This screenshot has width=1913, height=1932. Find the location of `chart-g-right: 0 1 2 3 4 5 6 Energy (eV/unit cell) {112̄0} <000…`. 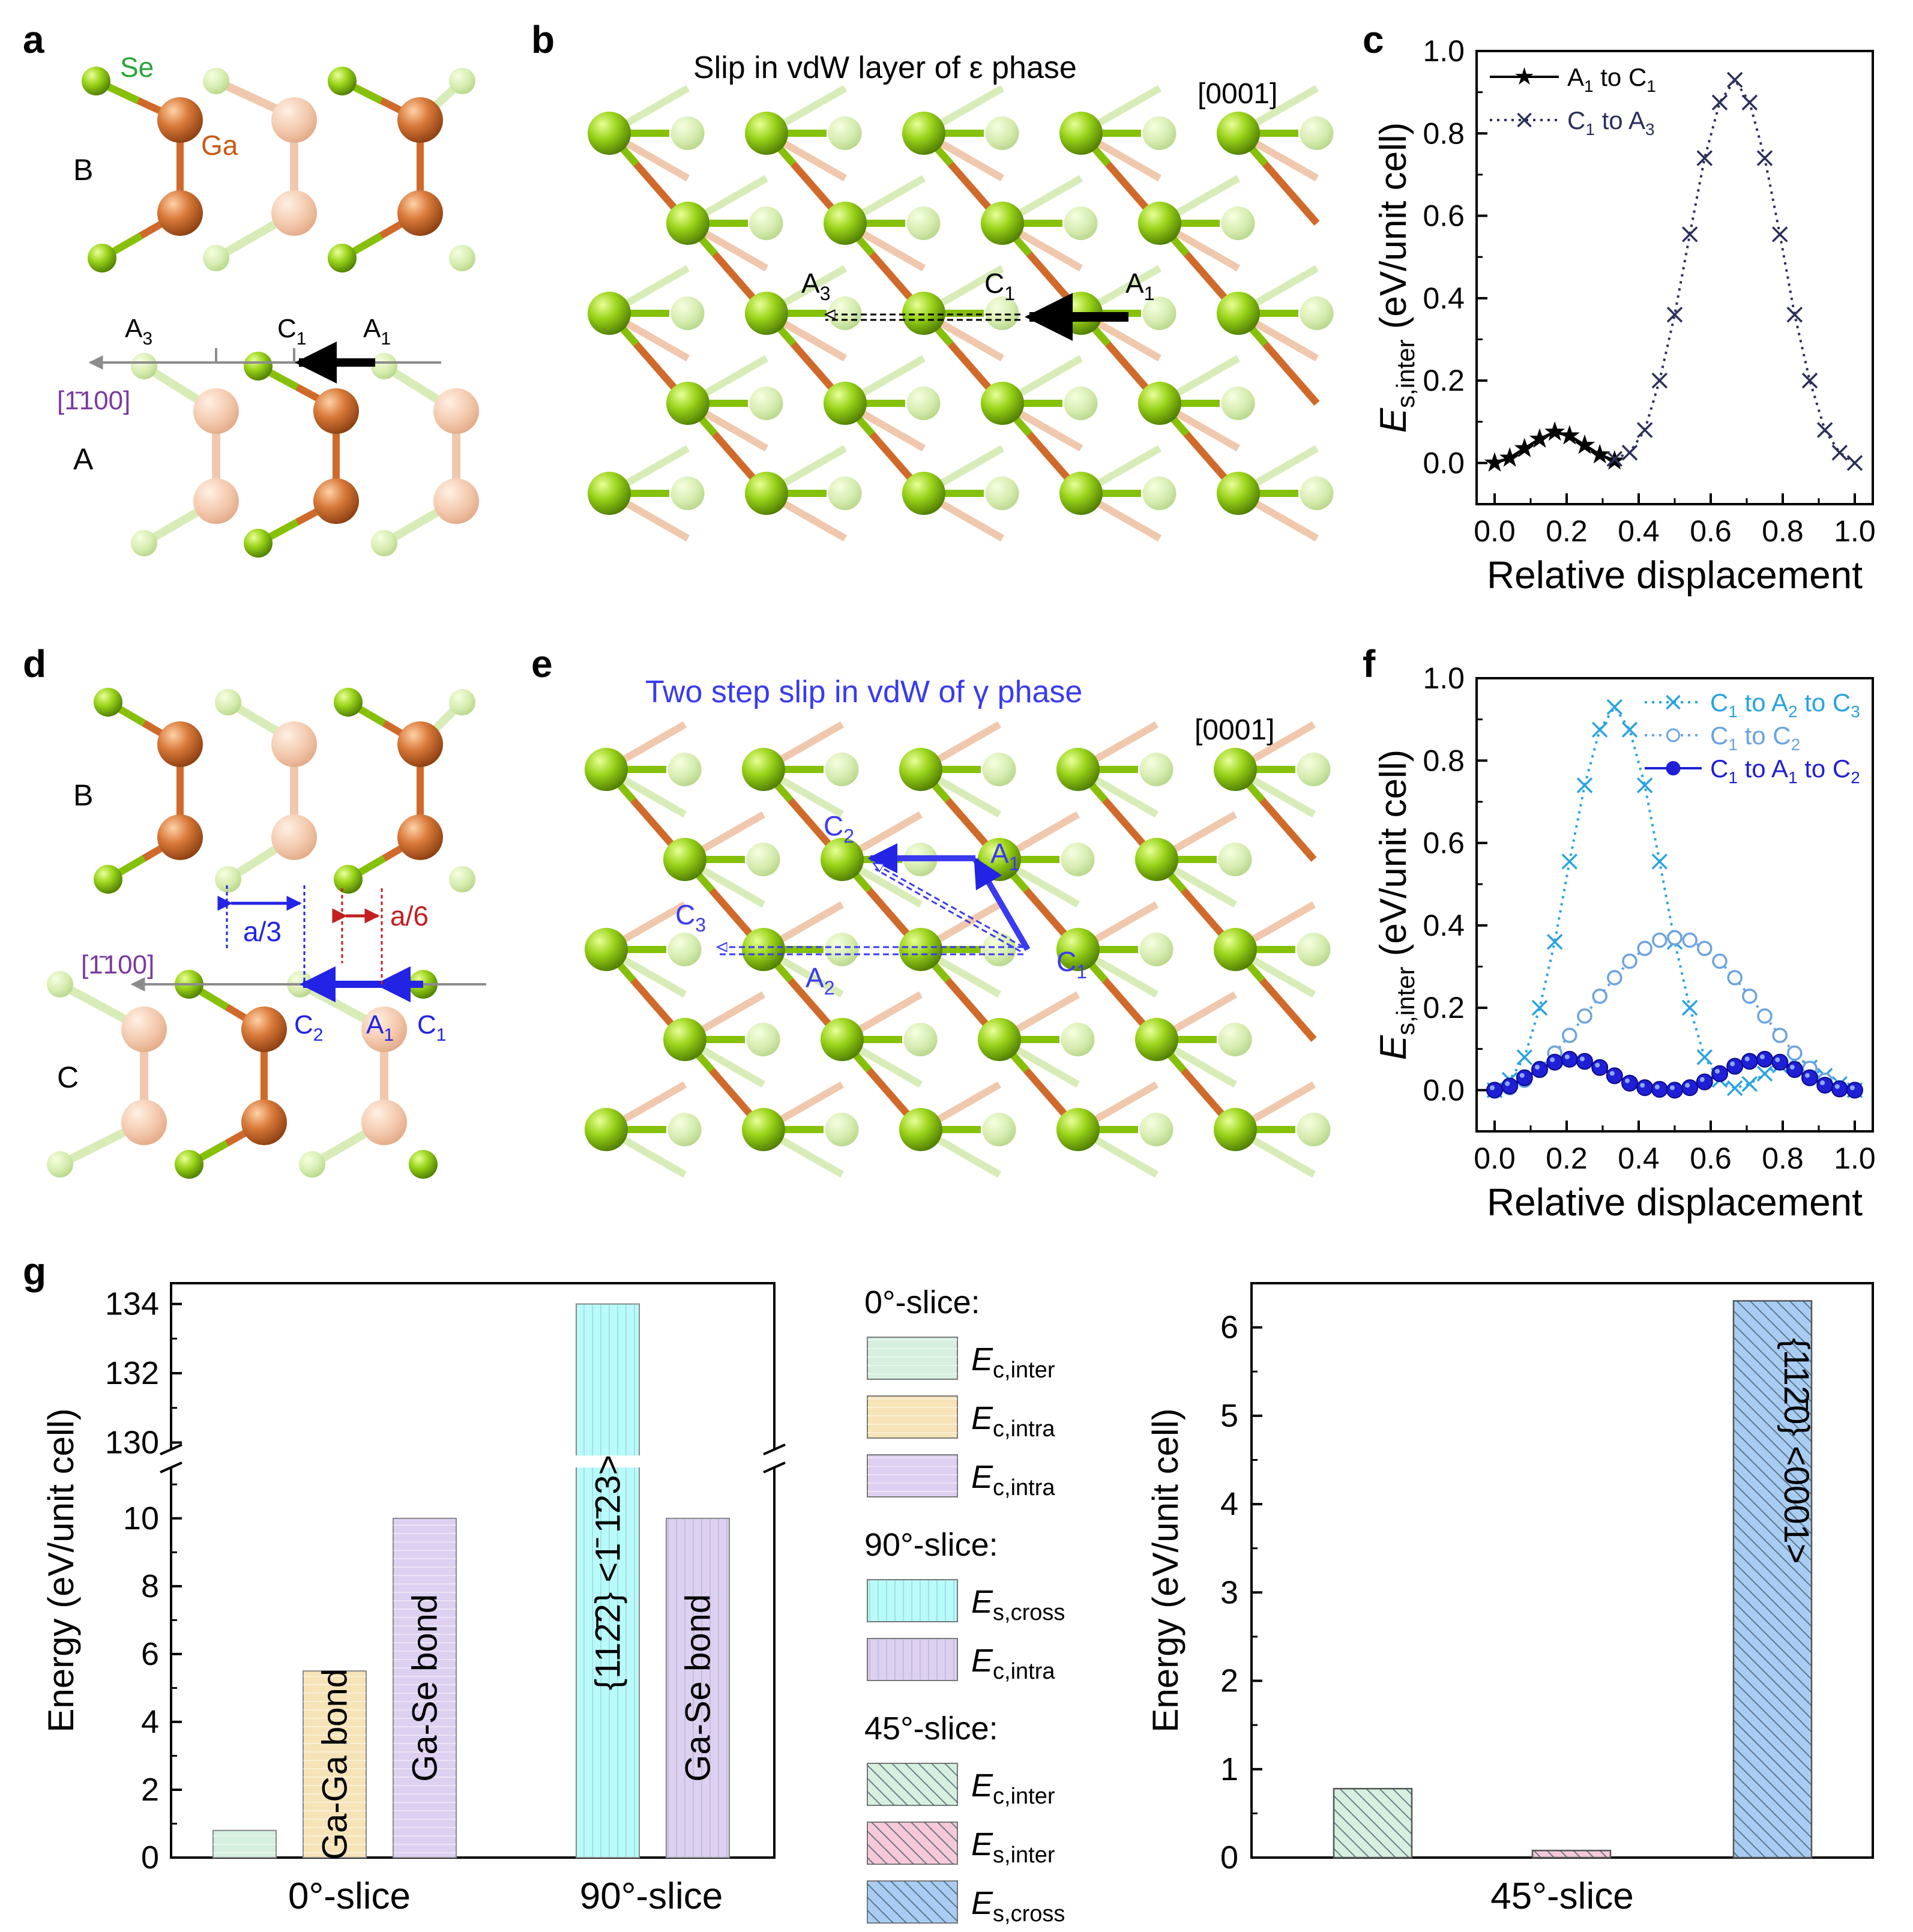

chart-g-right: 0 1 2 3 4 5 6 Energy (eV/unit cell) {112̄0} <000… is located at coordinates (1509, 1599).